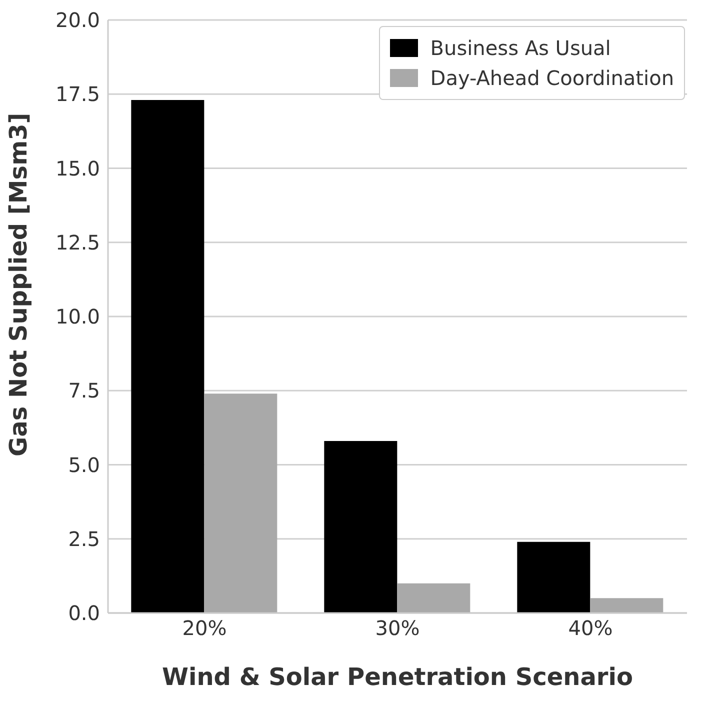  Describe the element at coordinates (84, 390) in the screenshot. I see `y-tick-label: 7.5` at that location.